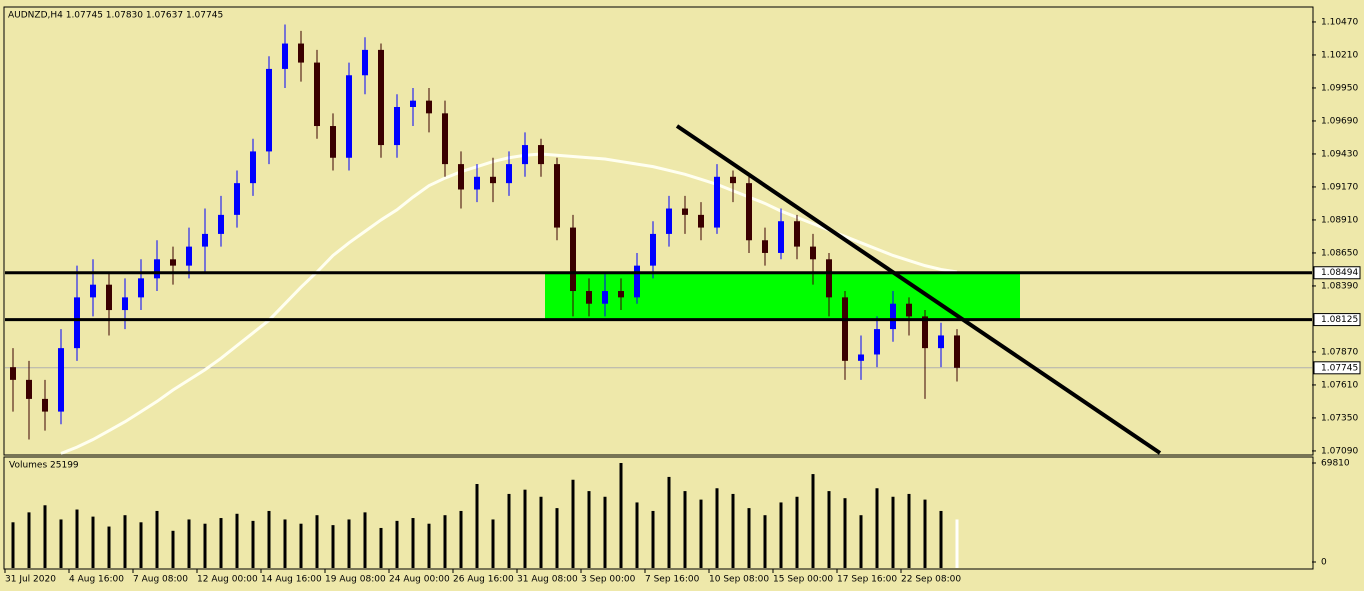 Image resolution: width=1364 pixels, height=591 pixels. Describe the element at coordinates (160, 580) in the screenshot. I see `x-tick-label: 7 Aug 08:00` at that location.